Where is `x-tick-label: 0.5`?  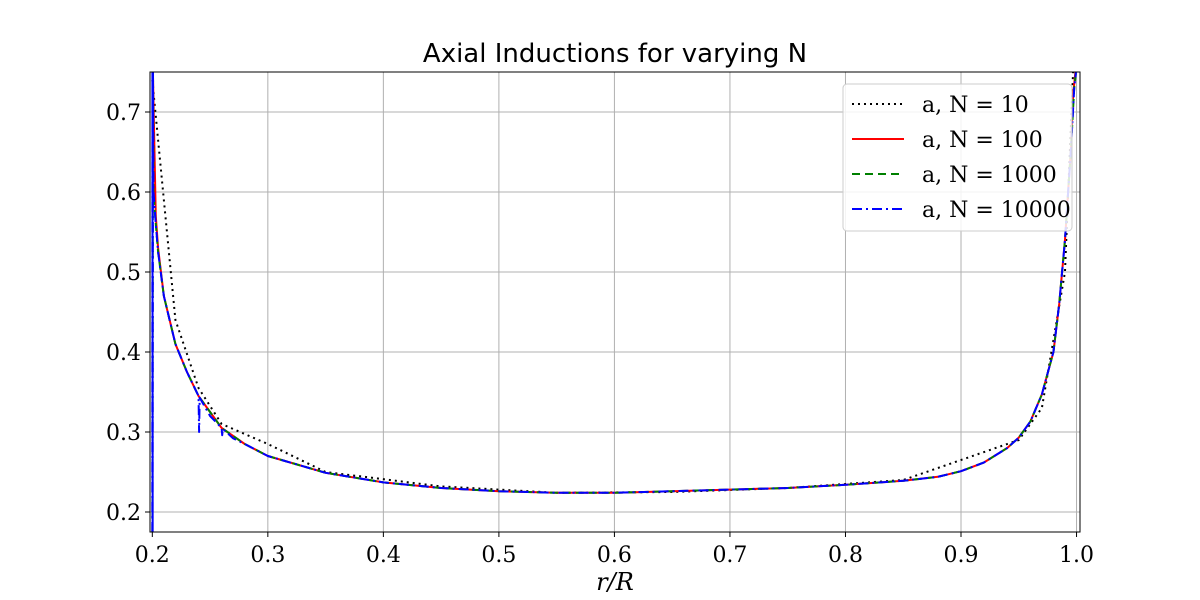 x-tick-label: 0.5 is located at coordinates (498, 555).